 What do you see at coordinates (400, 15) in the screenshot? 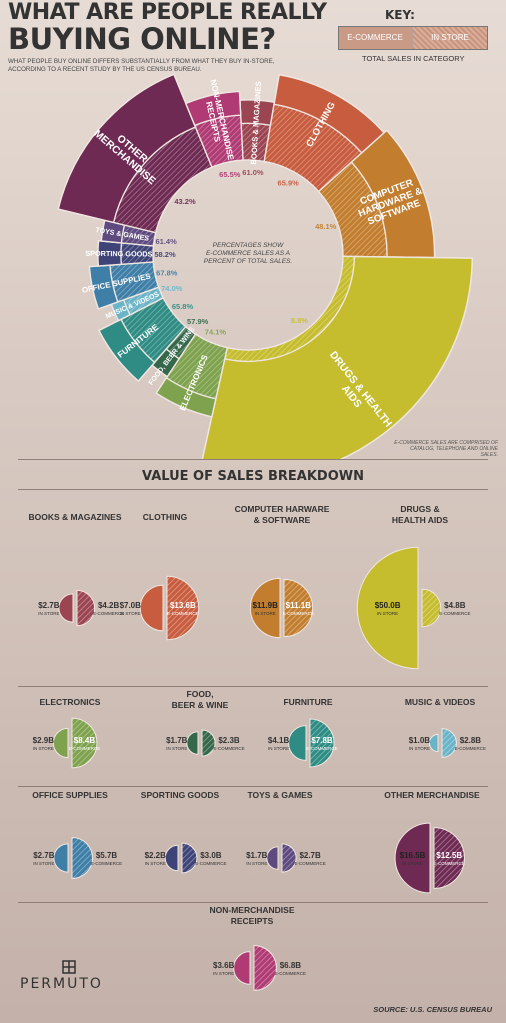
I see `key-title: KEY:` at bounding box center [400, 15].